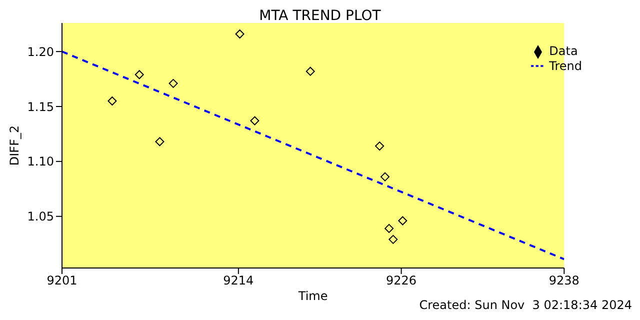  What do you see at coordinates (320, 16) in the screenshot?
I see `chart-title: MTA TREND PLOT` at bounding box center [320, 16].